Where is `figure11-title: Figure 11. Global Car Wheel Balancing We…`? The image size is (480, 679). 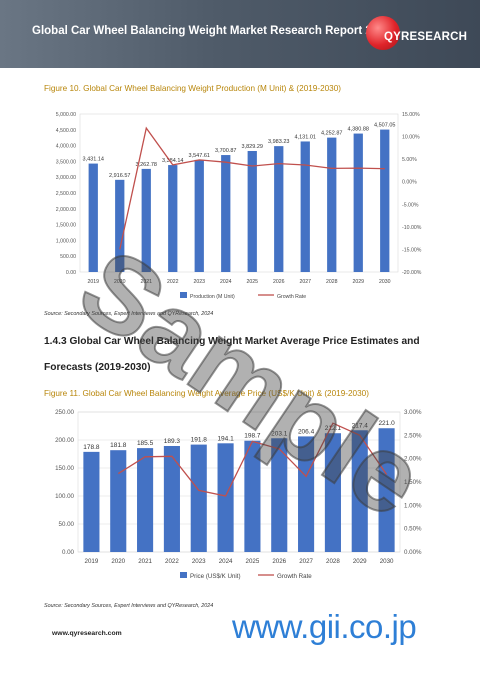 figure11-title: Figure 11. Global Car Wheel Balancing We… is located at coordinates (206, 393).